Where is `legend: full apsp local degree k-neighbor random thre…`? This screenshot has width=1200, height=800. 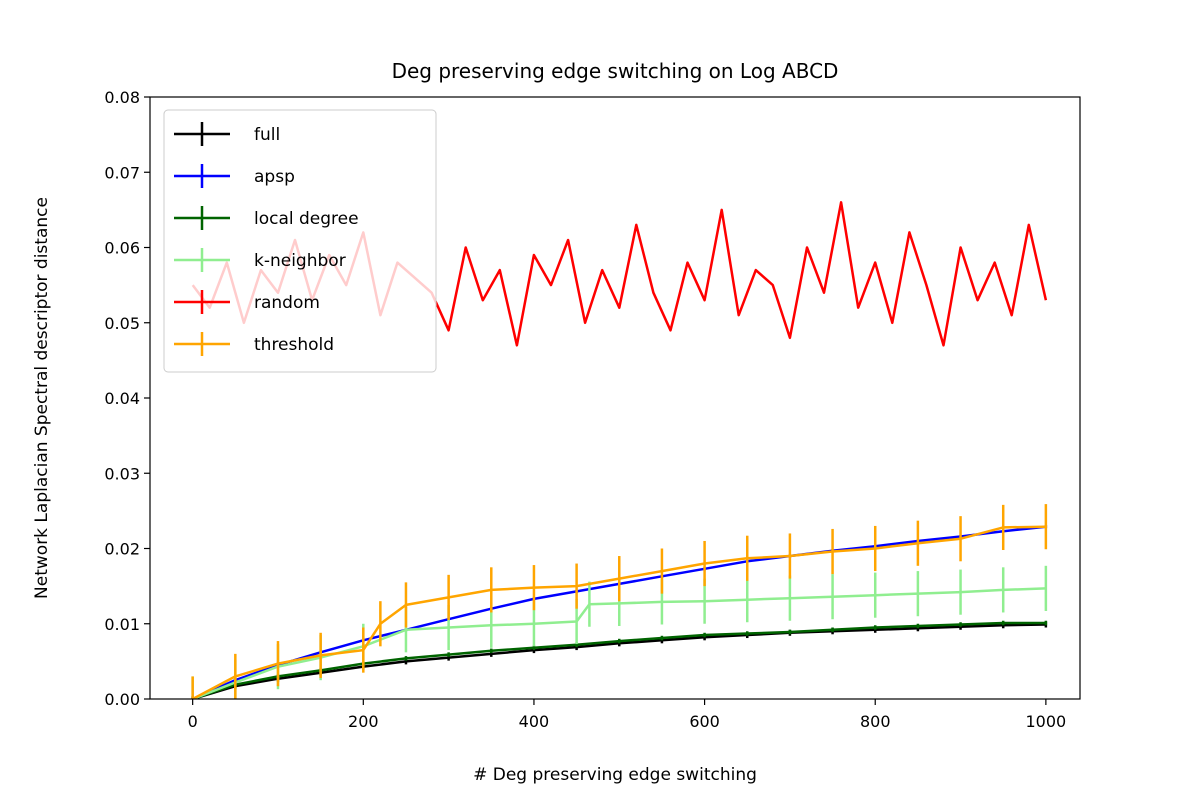
legend: full apsp local degree k-neighbor random thre… is located at coordinates (300, 241).